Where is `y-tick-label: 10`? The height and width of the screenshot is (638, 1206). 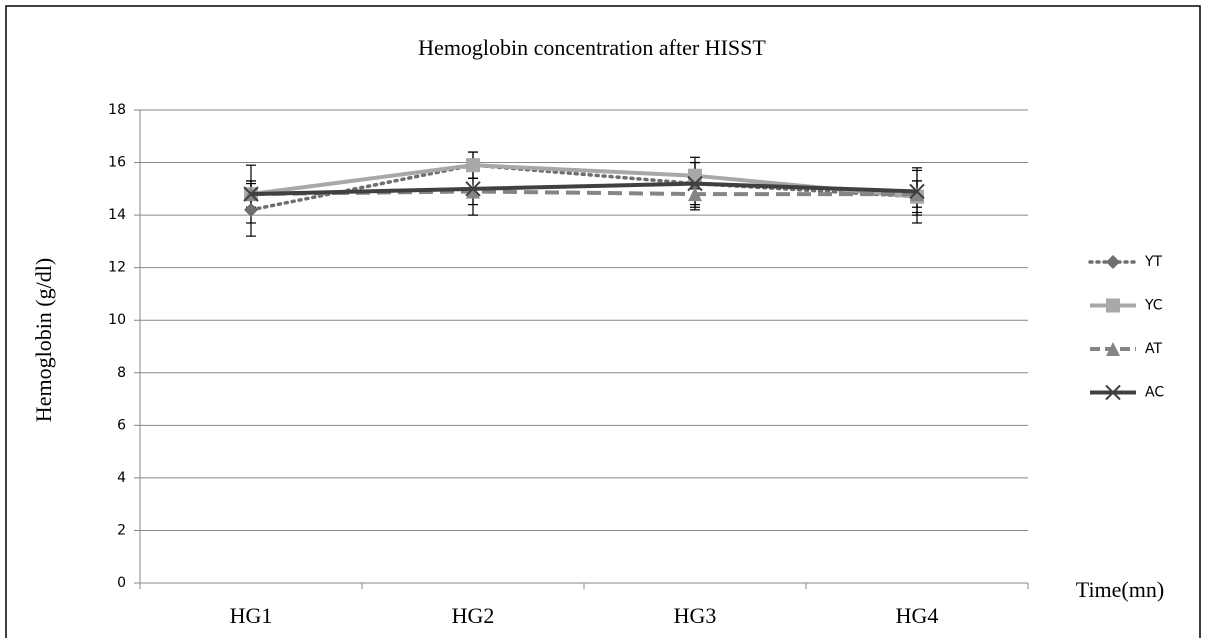 y-tick-label: 10 is located at coordinates (117, 320).